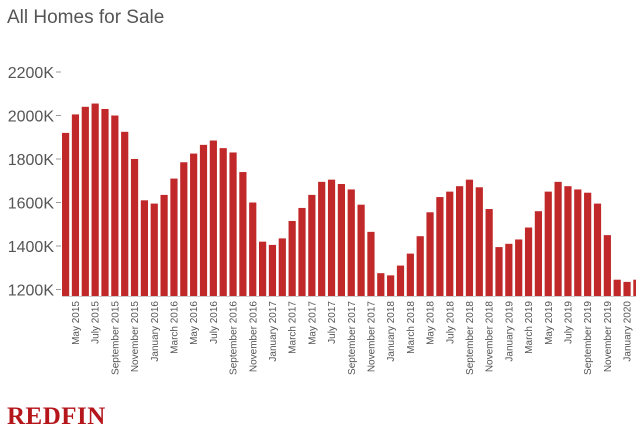 The height and width of the screenshot is (436, 636). I want to click on x-tick-label: January 2020, so click(628, 331).